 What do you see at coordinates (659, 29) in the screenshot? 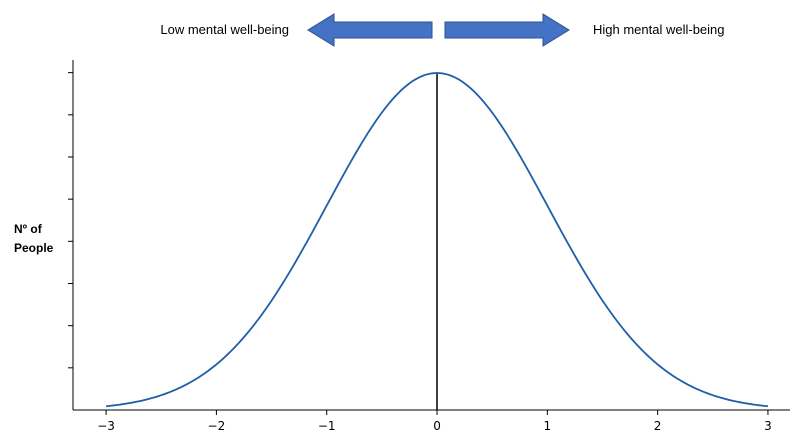
I see `high-wellbeing-label: High mental well-being` at bounding box center [659, 29].